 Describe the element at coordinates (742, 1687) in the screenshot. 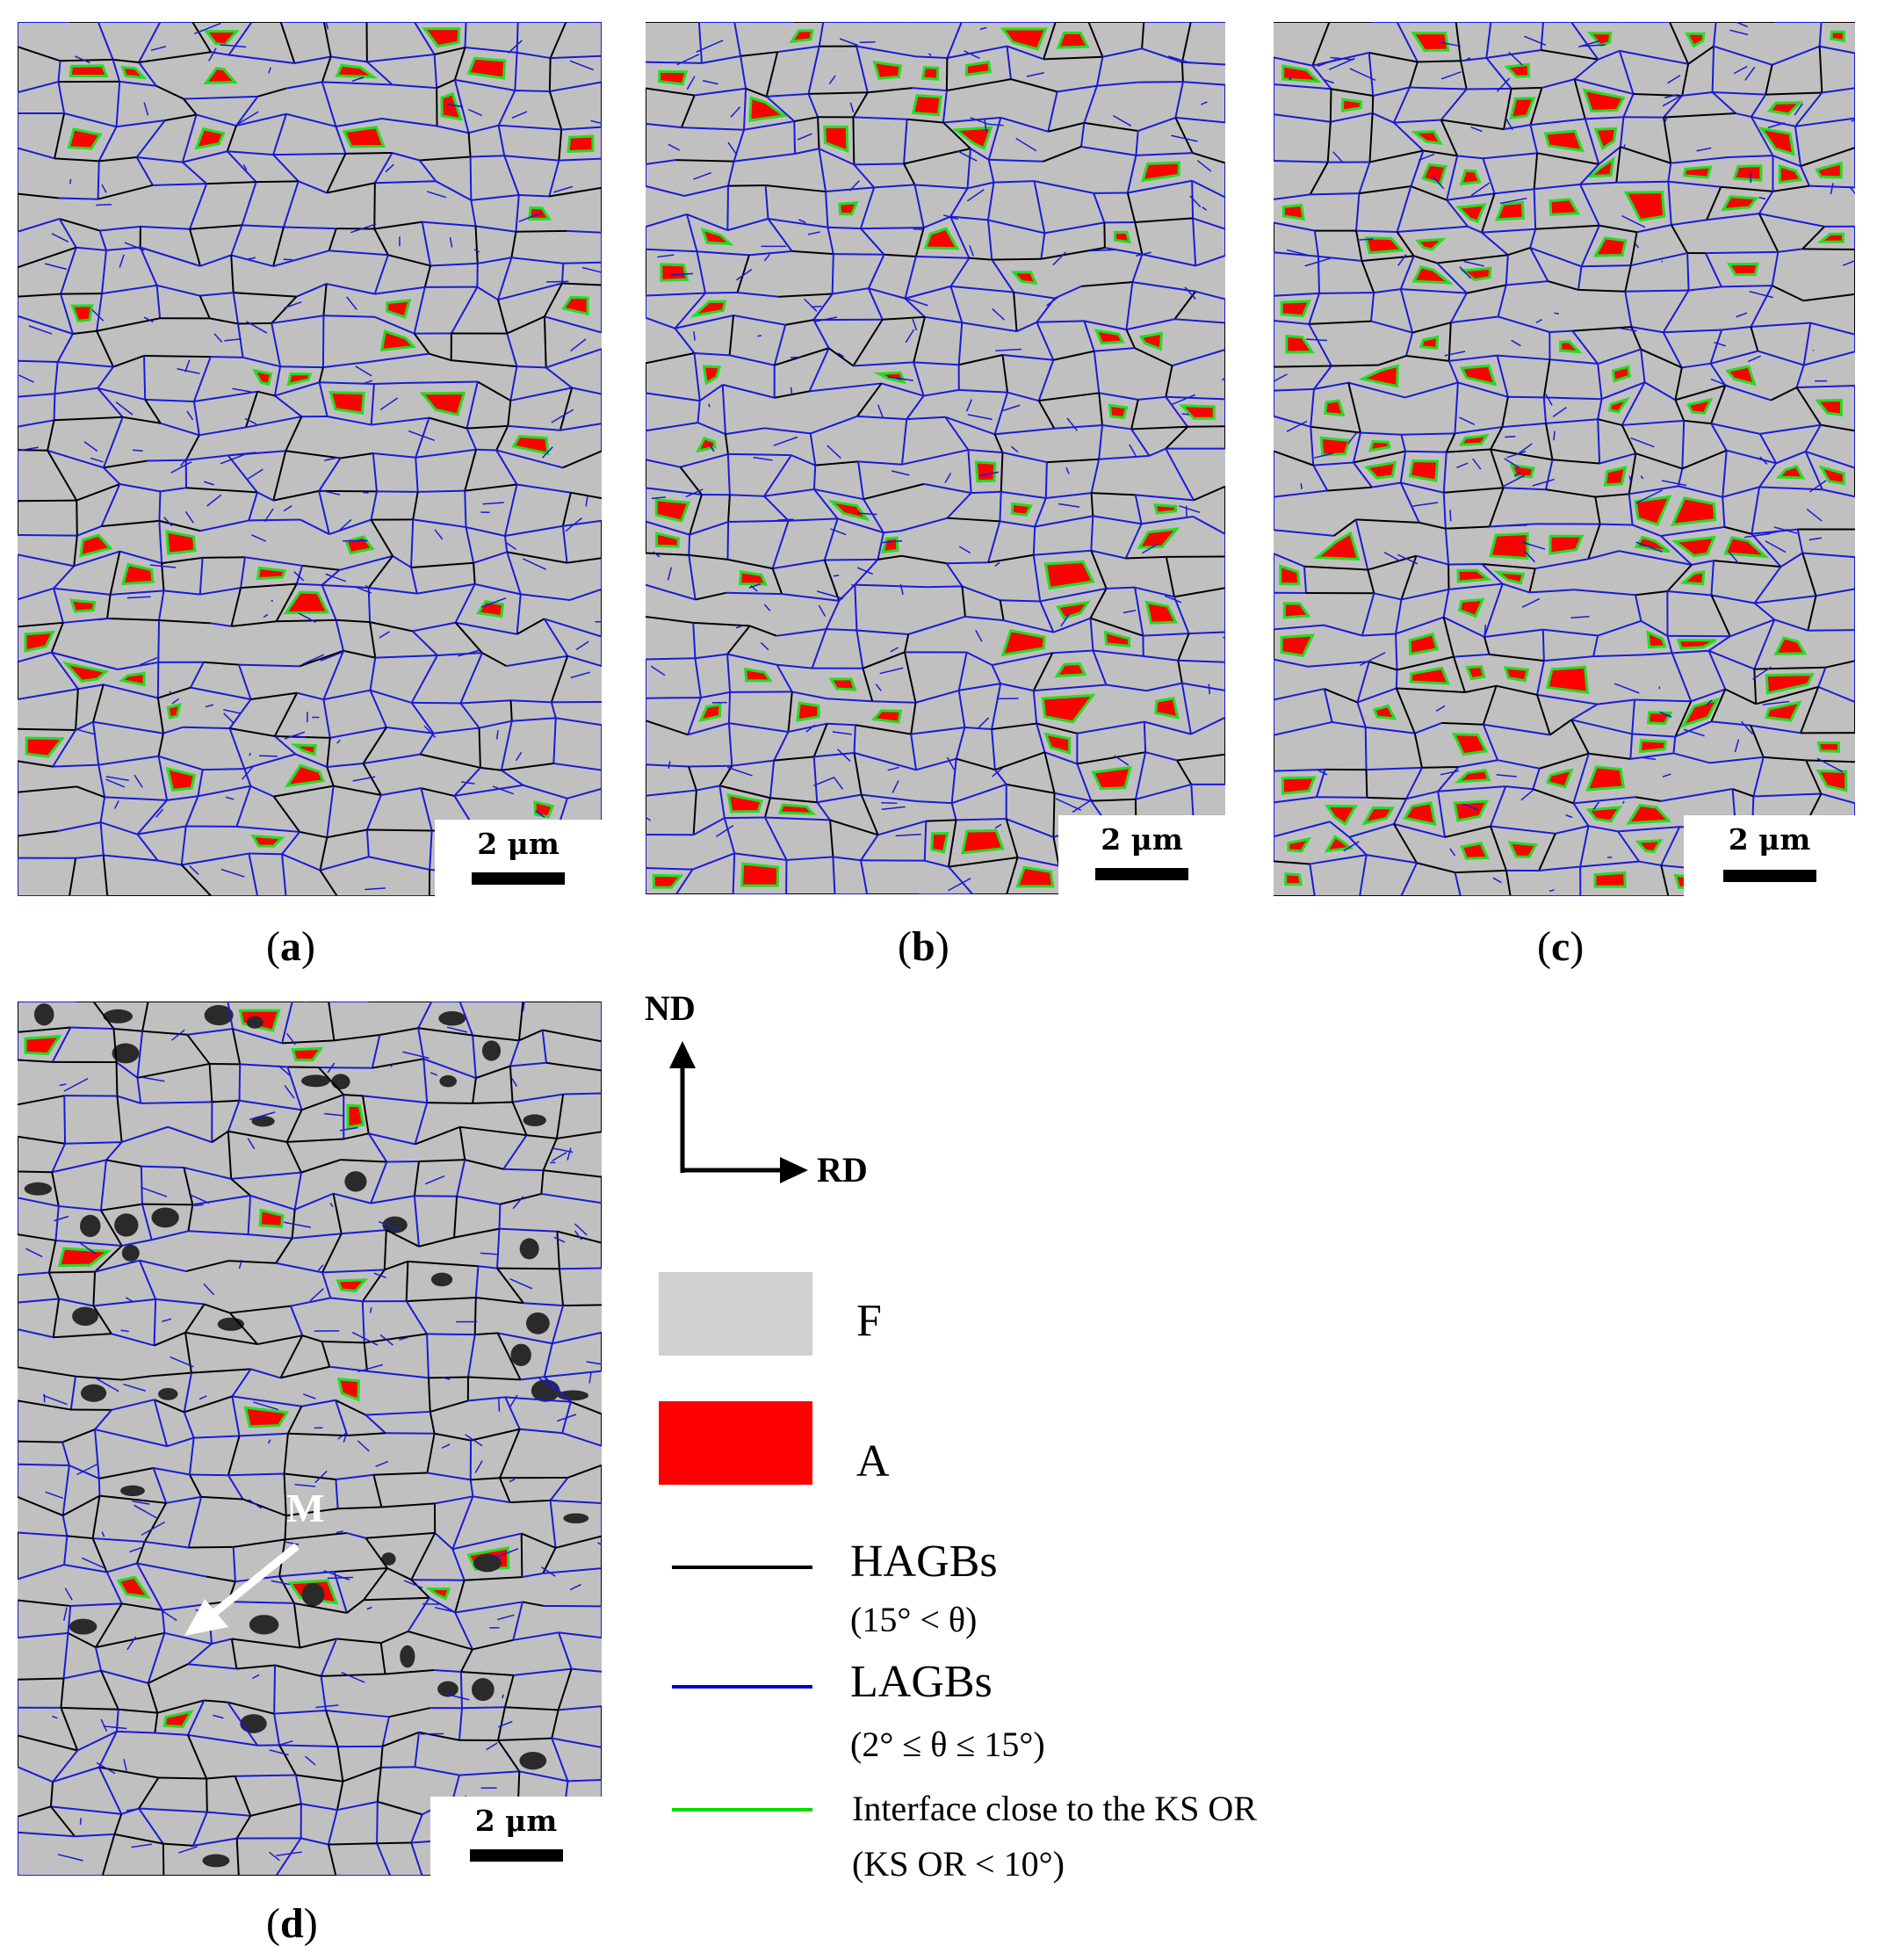

I see `lagb-legend-line` at that location.